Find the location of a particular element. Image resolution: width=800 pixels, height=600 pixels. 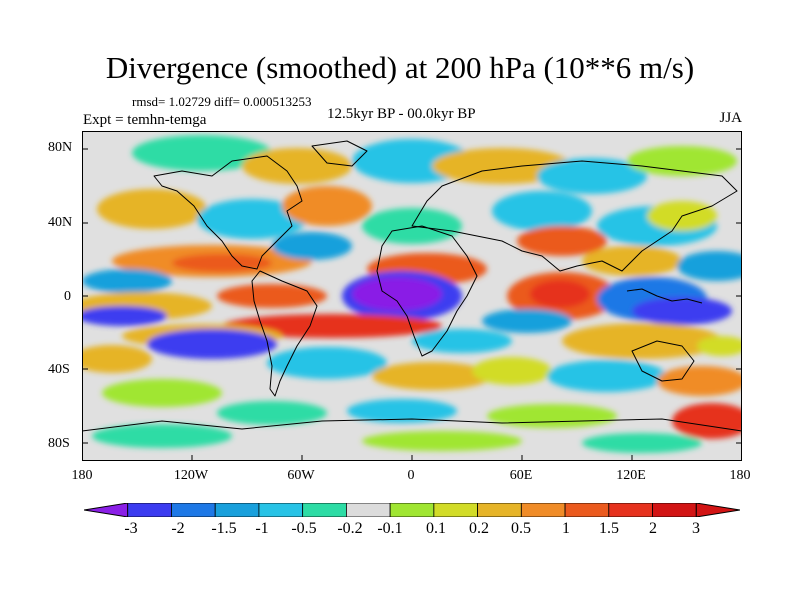

colorbar-label: 0.2 is located at coordinates (479, 528).